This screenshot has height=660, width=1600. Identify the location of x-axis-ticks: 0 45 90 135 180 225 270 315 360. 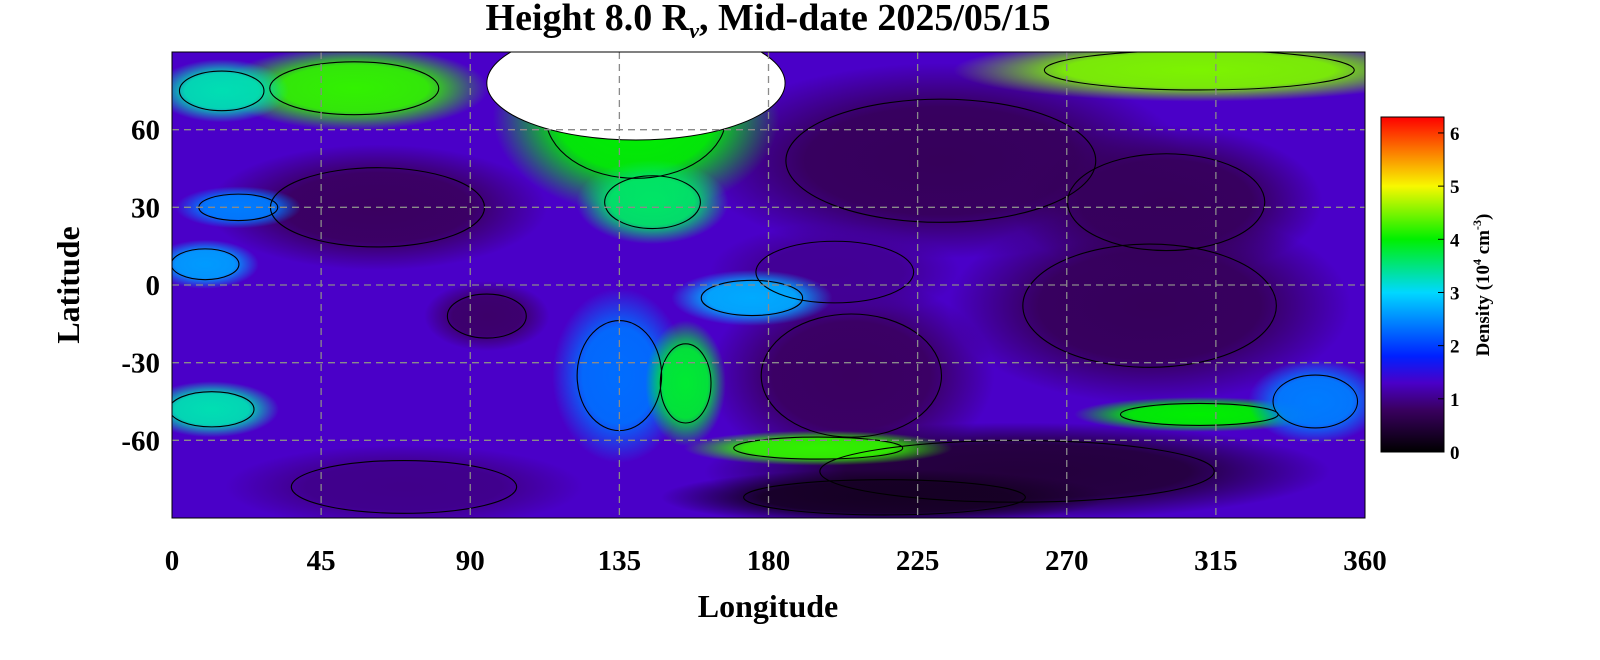
(776, 561).